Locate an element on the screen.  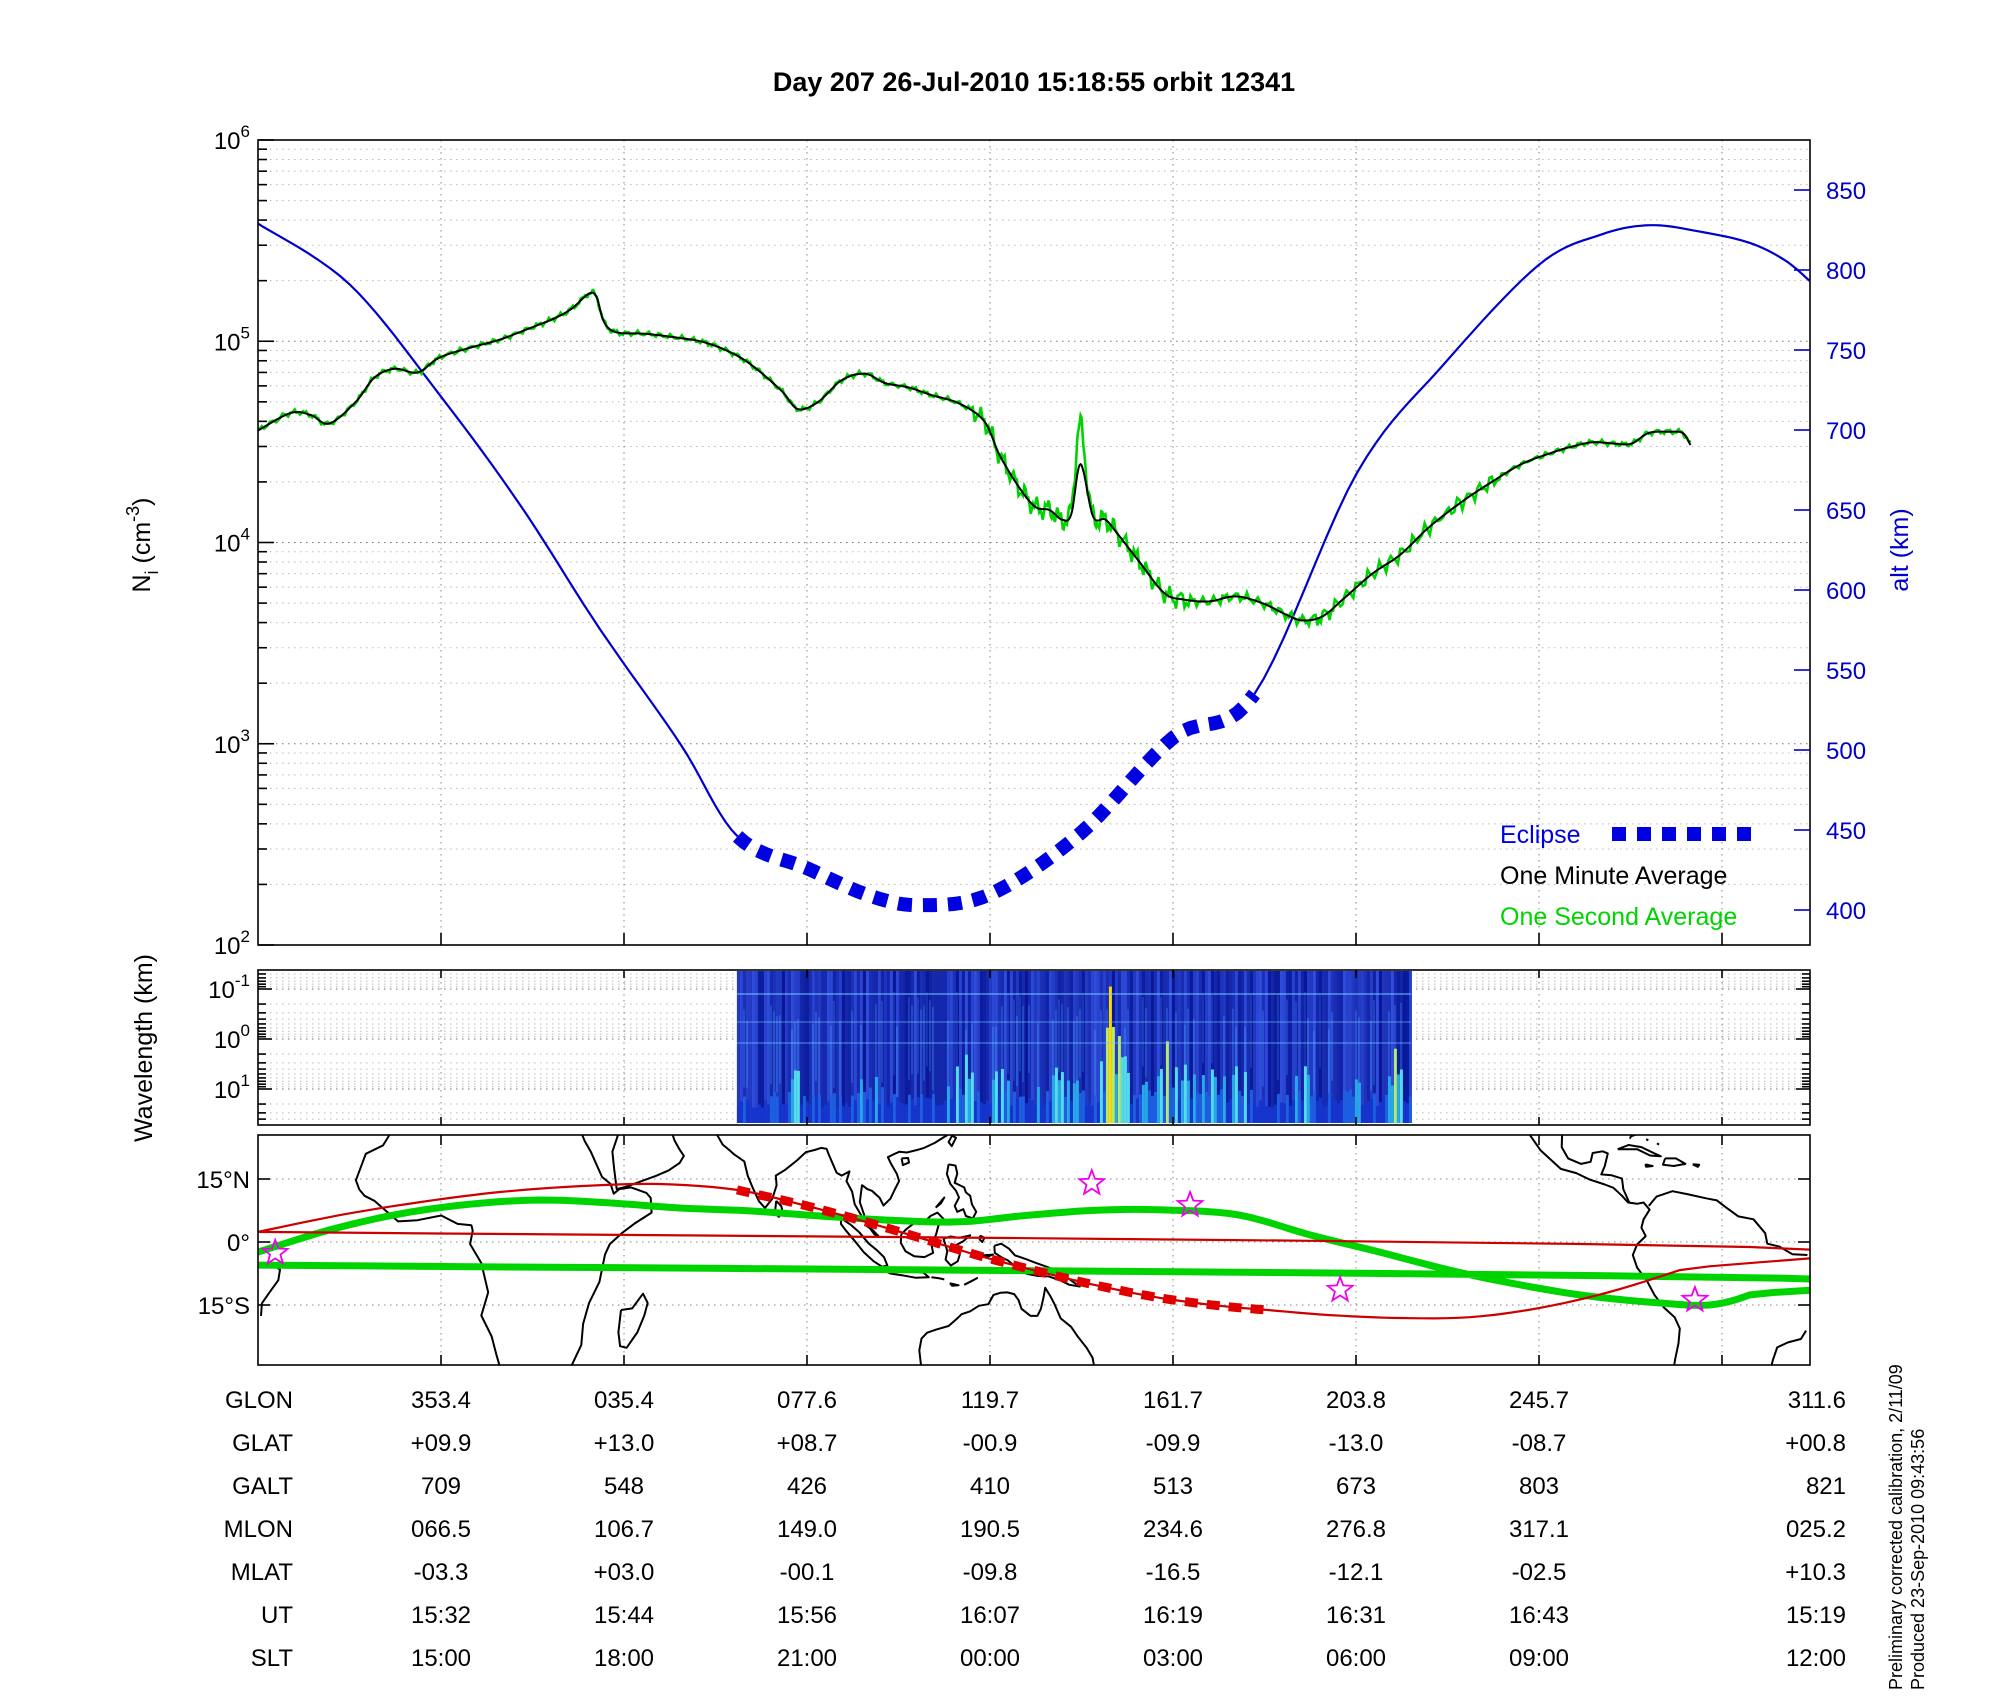
table-cell: 410 is located at coordinates (990, 1486).